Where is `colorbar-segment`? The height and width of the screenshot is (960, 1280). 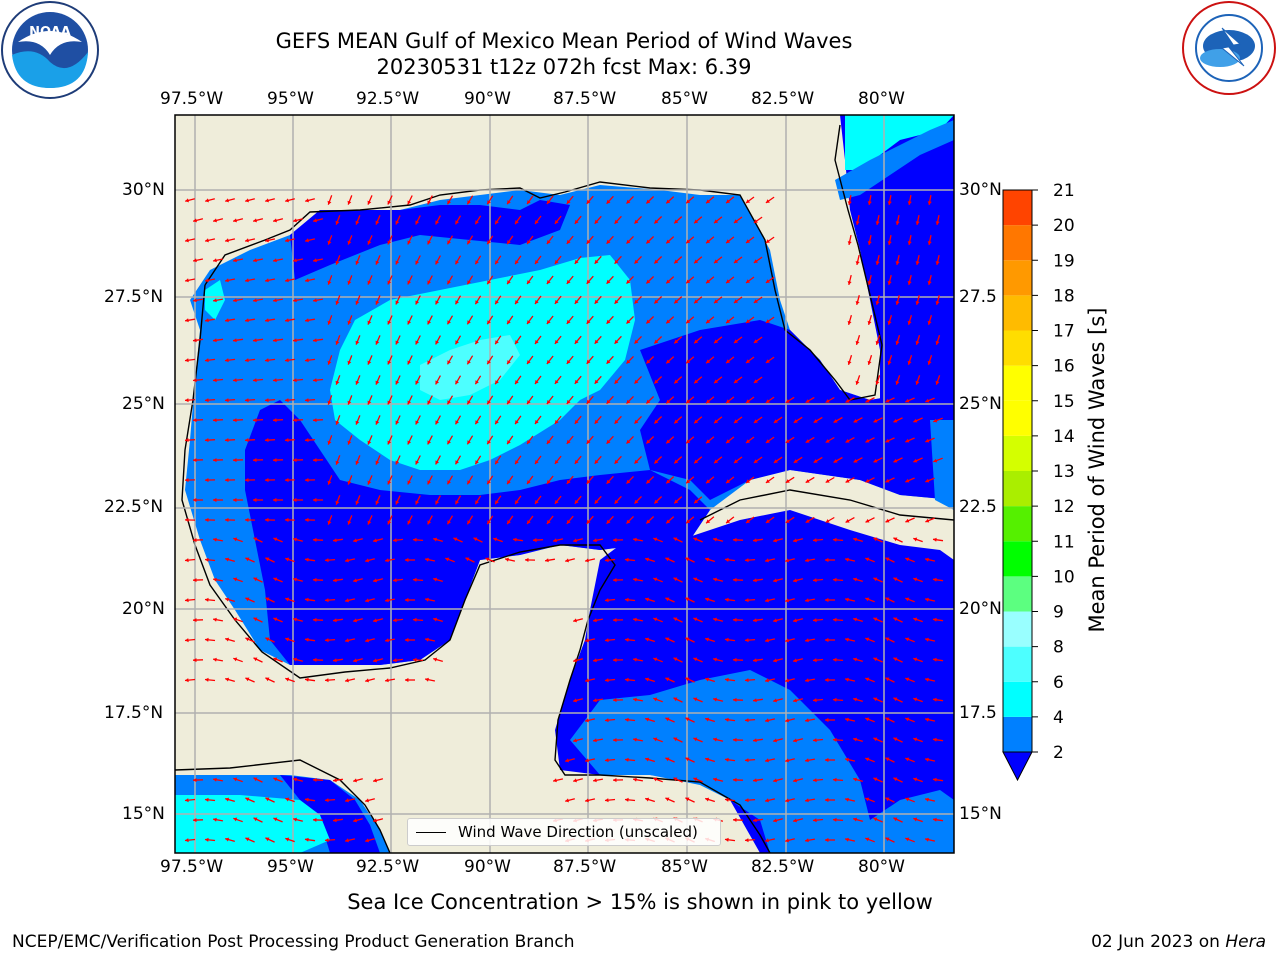 colorbar-segment is located at coordinates (1017, 629).